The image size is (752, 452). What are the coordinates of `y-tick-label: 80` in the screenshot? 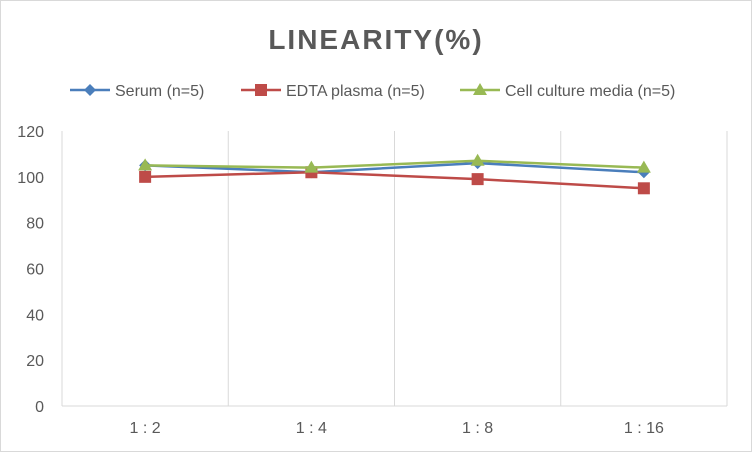 It's located at (35, 224).